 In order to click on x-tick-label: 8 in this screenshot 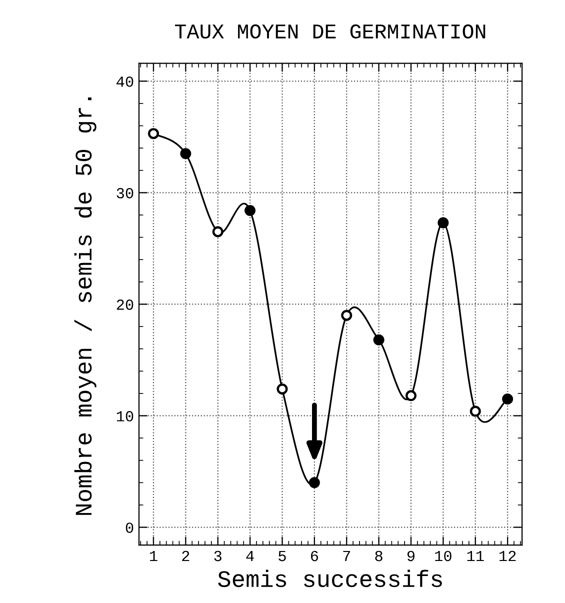, I will do `click(378, 556)`.